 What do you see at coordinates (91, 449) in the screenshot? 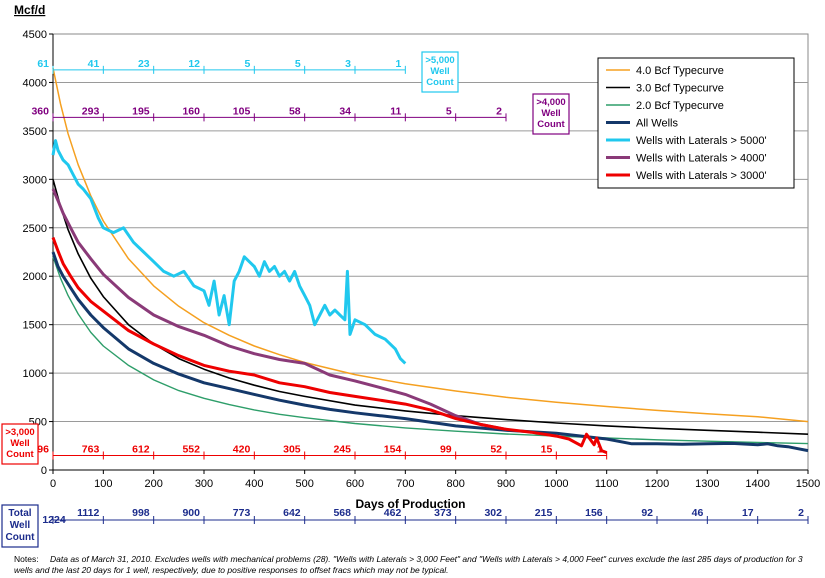
I see `count-value-count3000: 763` at bounding box center [91, 449].